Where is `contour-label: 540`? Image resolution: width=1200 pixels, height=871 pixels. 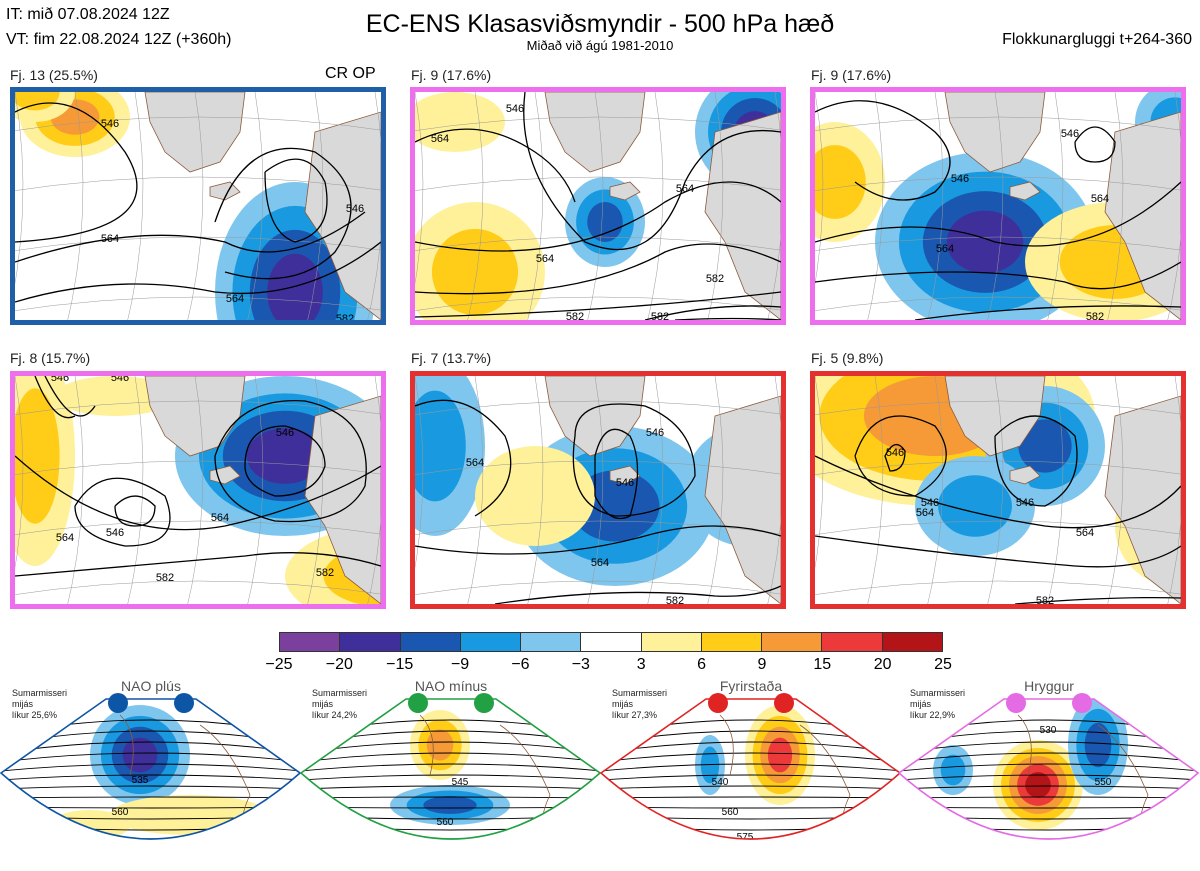
contour-label: 540 is located at coordinates (720, 782).